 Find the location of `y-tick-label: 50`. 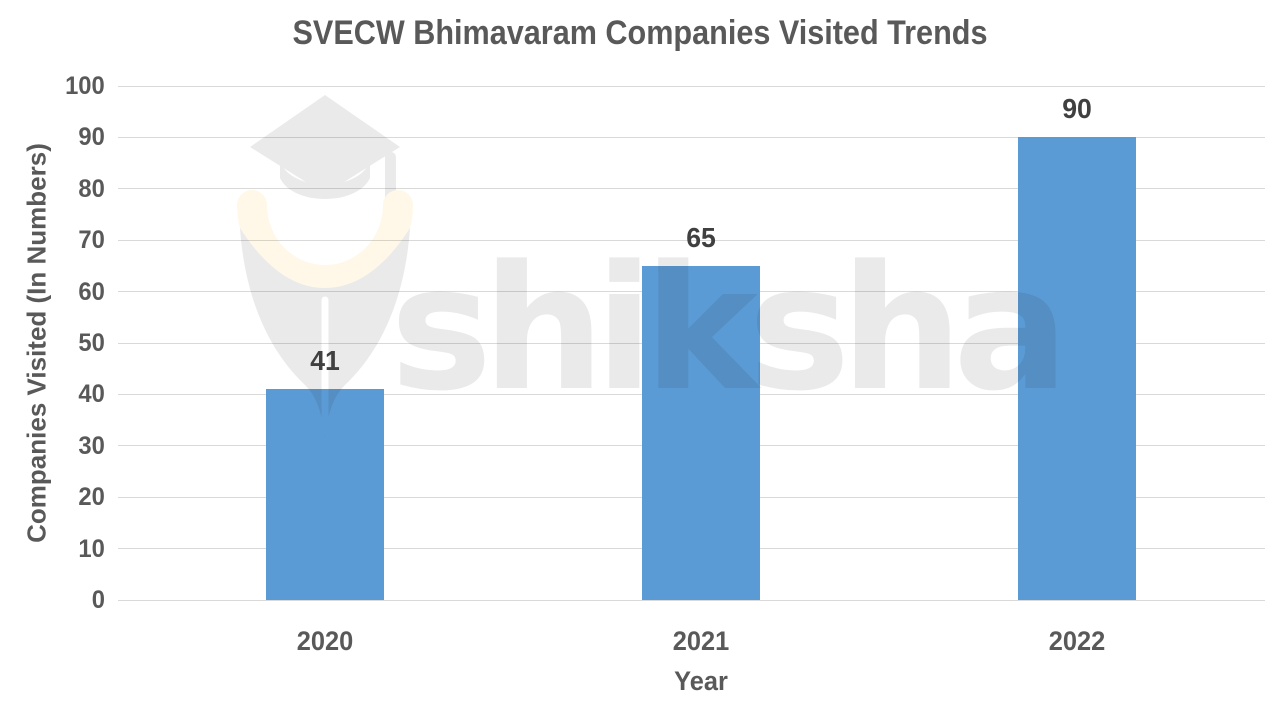

y-tick-label: 50 is located at coordinates (91, 343).